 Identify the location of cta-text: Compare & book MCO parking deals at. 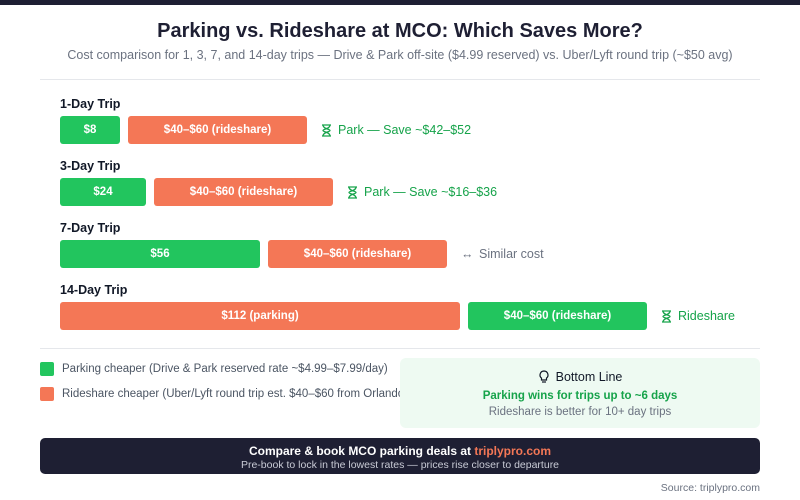
(361, 451).